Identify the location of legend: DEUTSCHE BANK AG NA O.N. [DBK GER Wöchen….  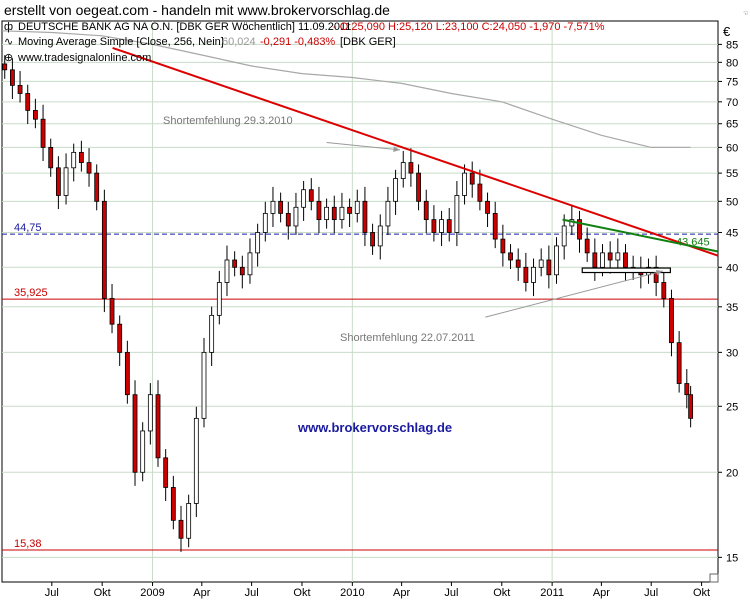
(304, 42).